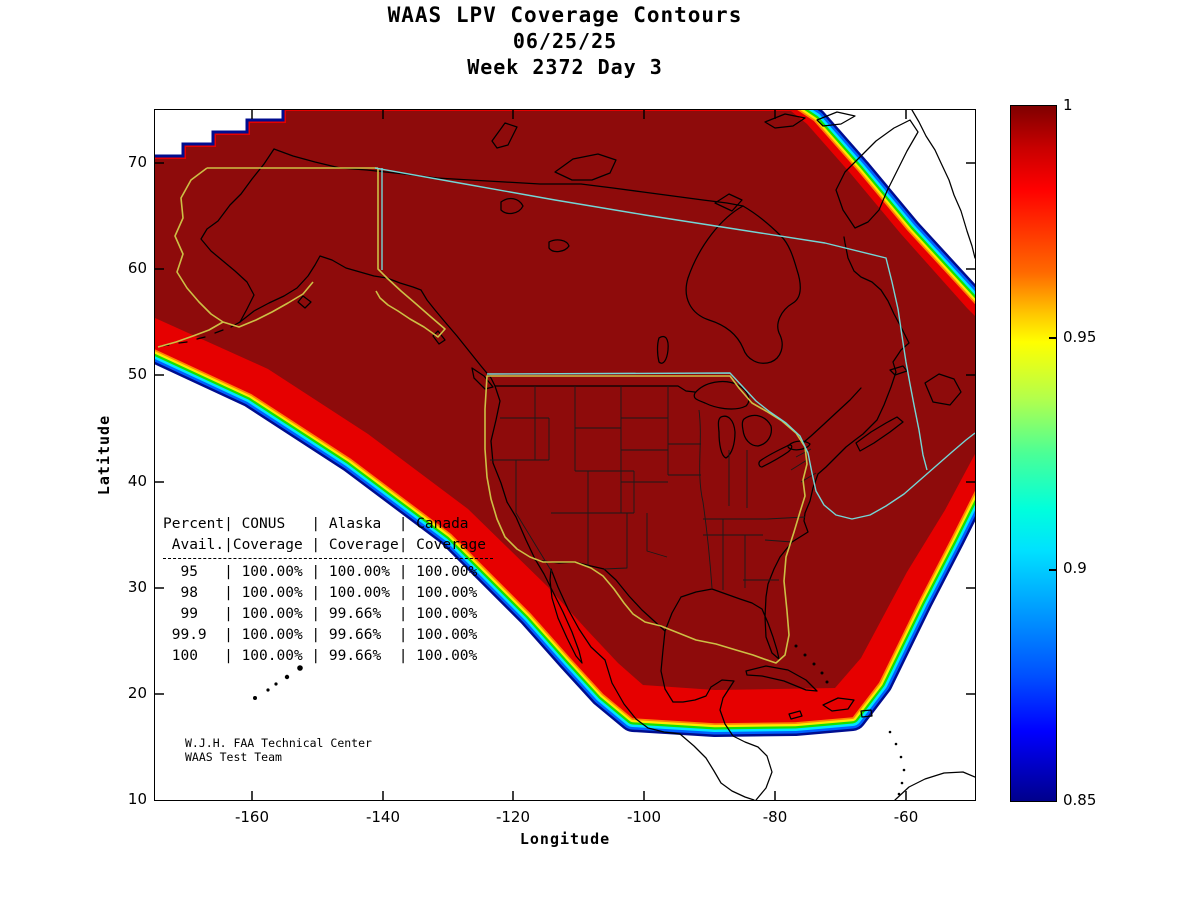  I want to click on credit-line-1: W.J.H. FAA Technical Center, so click(278, 743).